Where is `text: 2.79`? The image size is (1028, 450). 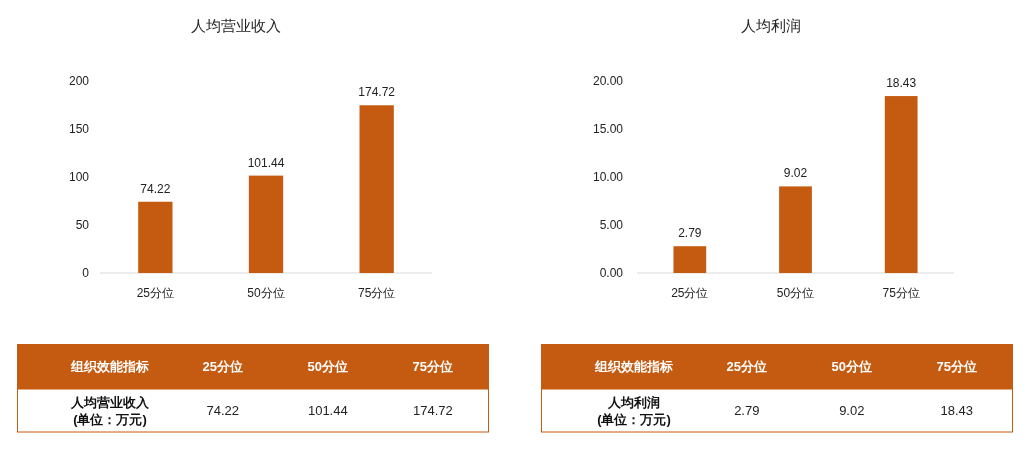
text: 2.79 is located at coordinates (747, 410).